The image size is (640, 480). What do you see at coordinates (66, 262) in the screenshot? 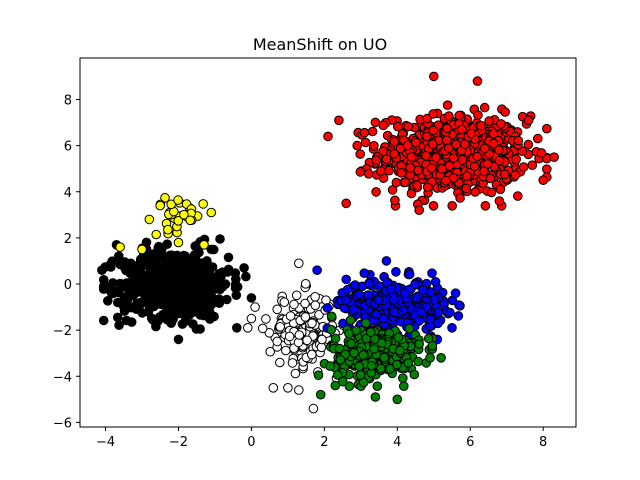
I see `y-axis: −6 −4 −2 0 2 4 6 8` at bounding box center [66, 262].